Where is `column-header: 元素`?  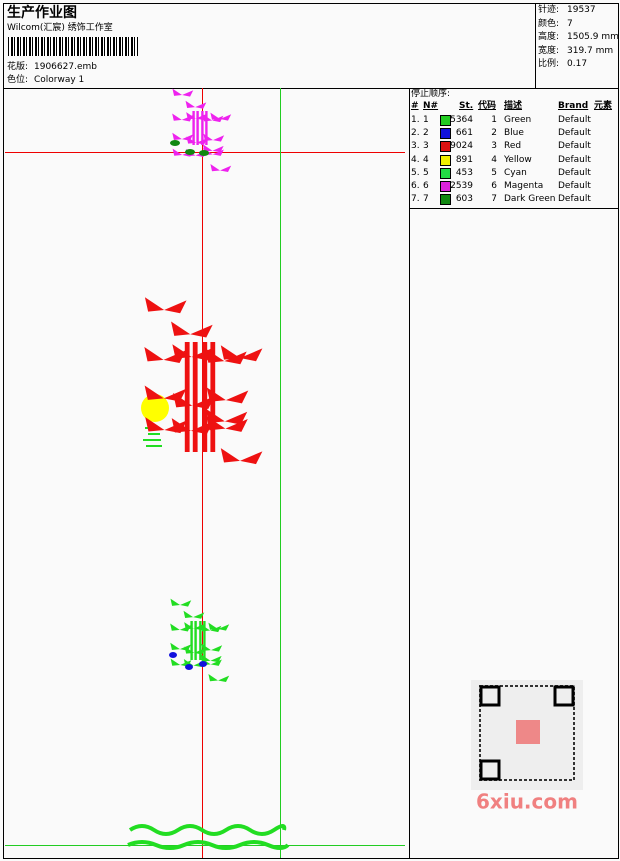 column-header: 元素 is located at coordinates (603, 106).